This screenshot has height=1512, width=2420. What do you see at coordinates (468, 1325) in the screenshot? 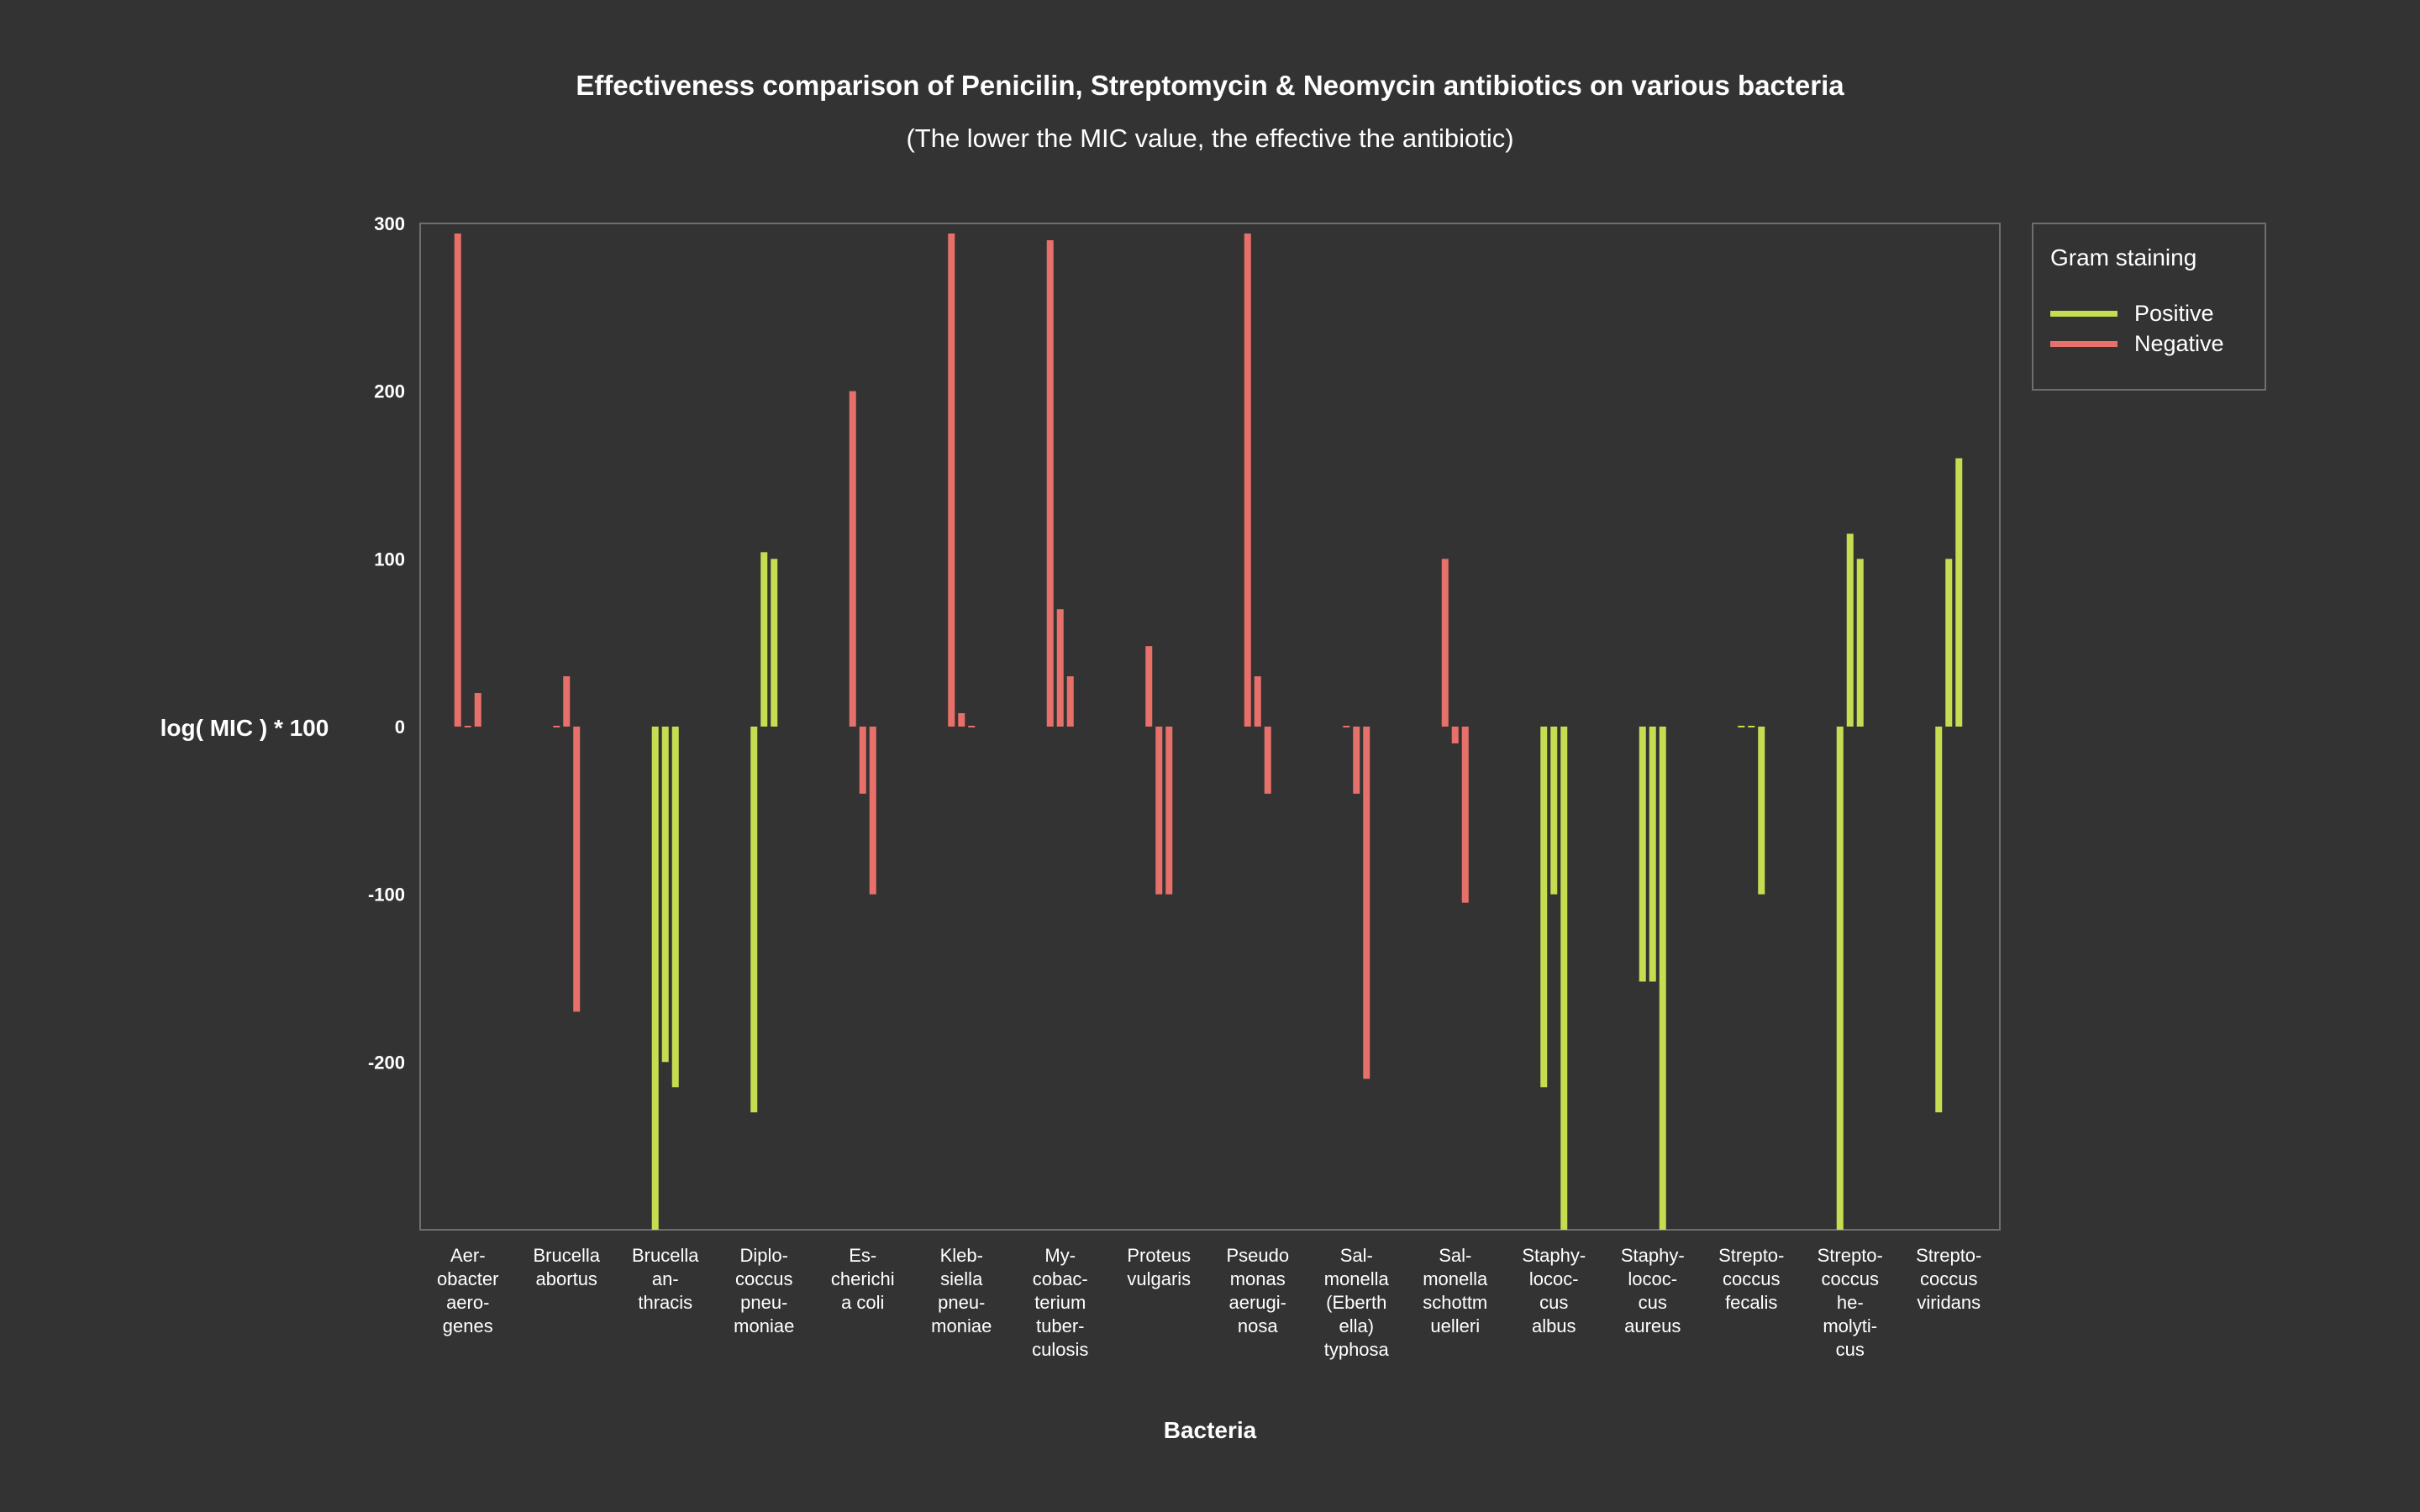
I see `x-tick-label-line: genes` at bounding box center [468, 1325].